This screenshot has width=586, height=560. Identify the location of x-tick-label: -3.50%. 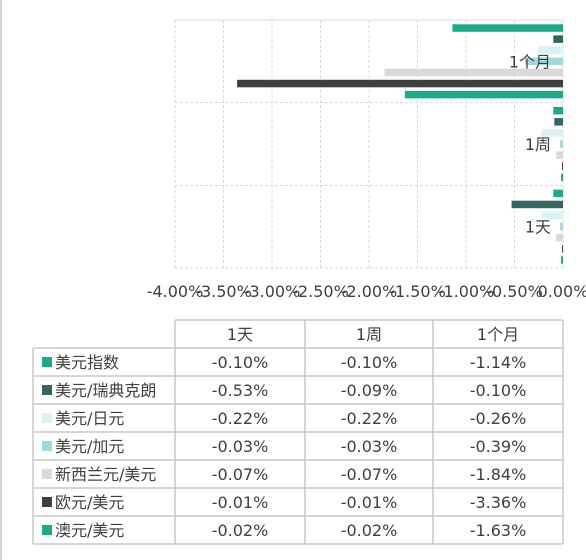
(223, 291).